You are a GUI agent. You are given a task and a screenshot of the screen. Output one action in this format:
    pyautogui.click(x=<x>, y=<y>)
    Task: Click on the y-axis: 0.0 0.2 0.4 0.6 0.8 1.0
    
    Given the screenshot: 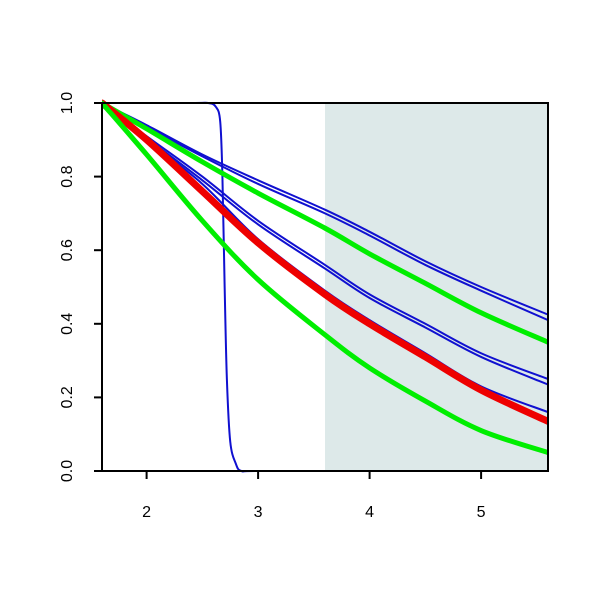 What is the action you would take?
    pyautogui.click(x=80, y=287)
    